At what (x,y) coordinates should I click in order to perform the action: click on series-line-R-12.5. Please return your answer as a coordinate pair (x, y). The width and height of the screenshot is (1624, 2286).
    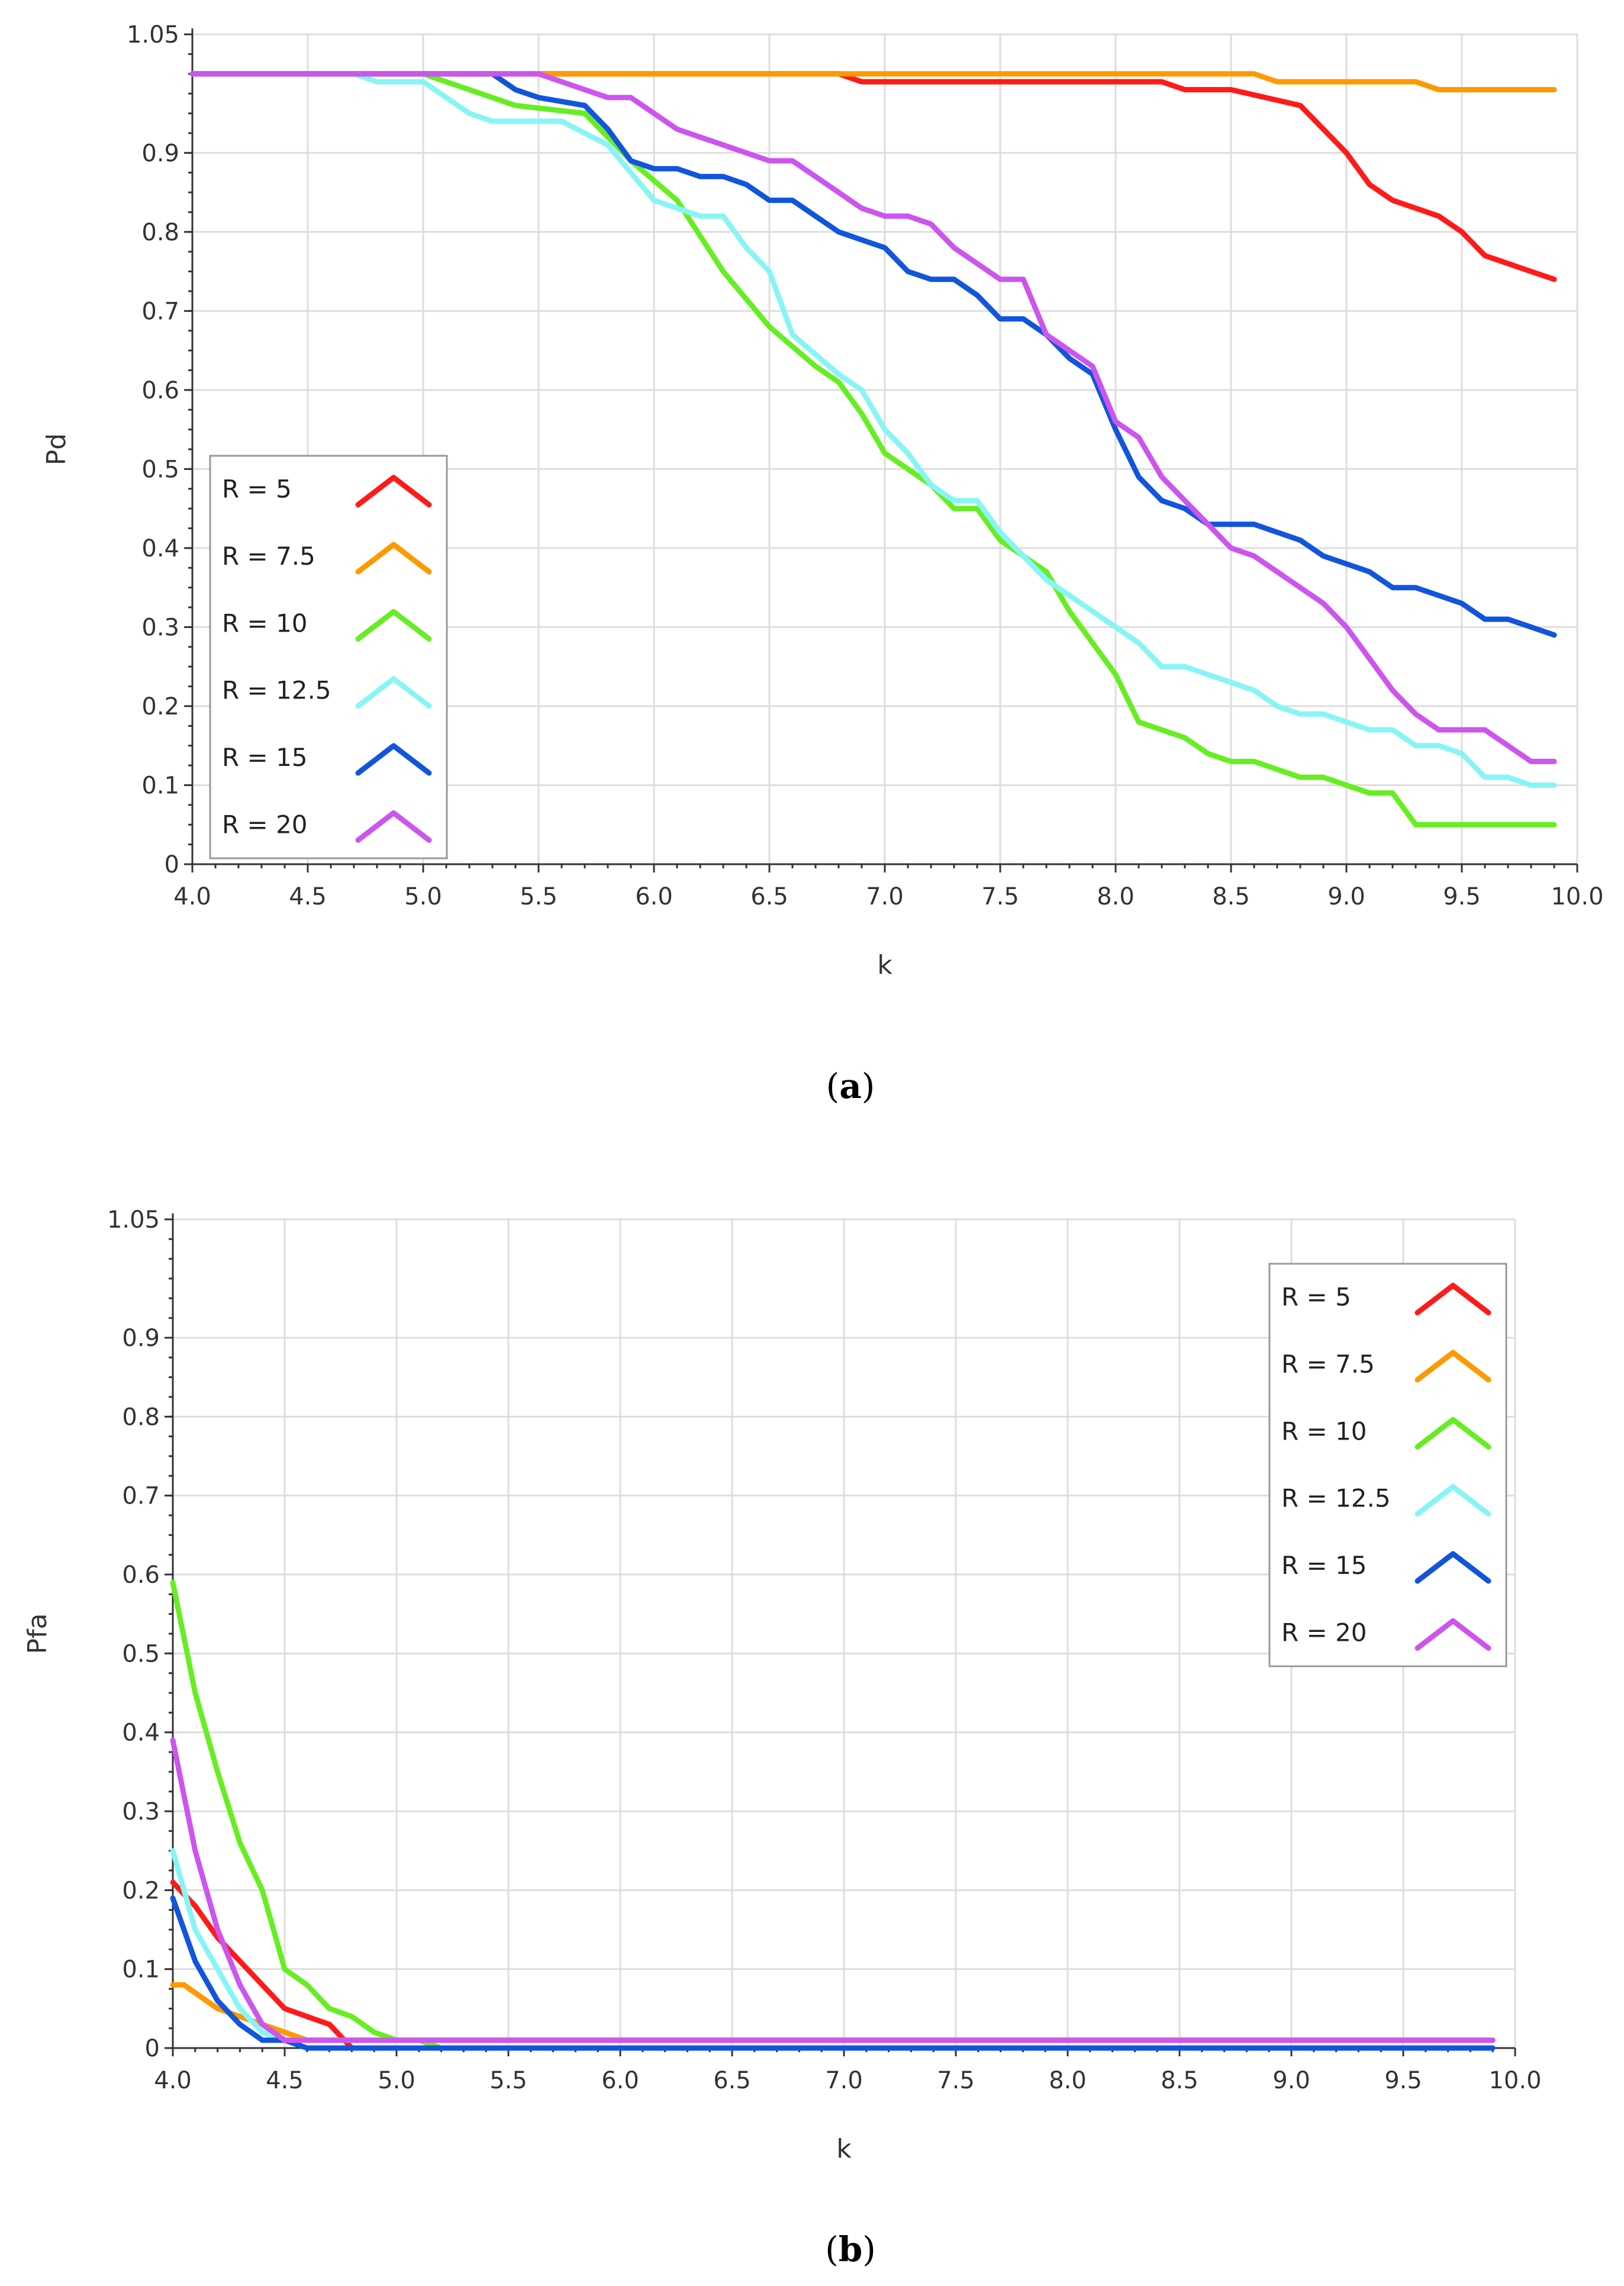
    Looking at the image, I should click on (833, 1945).